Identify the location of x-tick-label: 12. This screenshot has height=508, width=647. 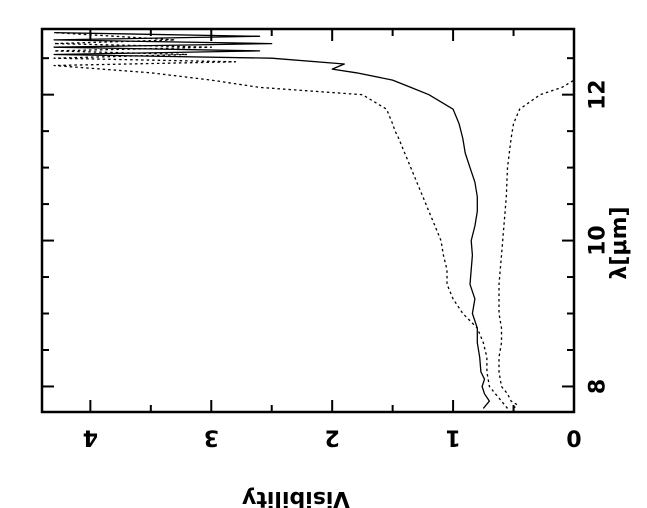
(598, 94).